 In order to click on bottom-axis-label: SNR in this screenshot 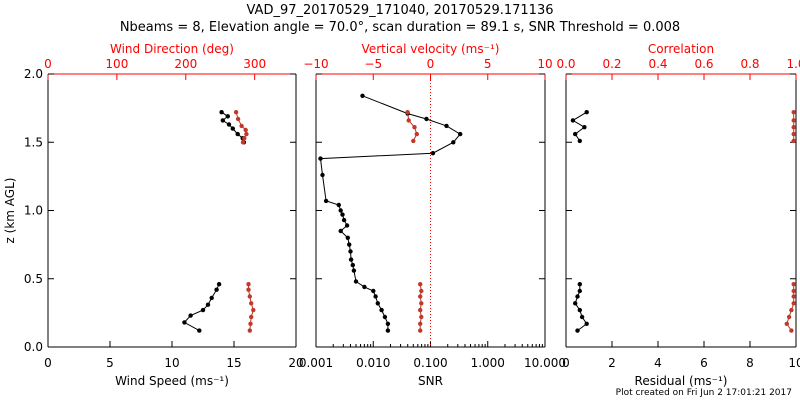, I will do `click(430, 381)`.